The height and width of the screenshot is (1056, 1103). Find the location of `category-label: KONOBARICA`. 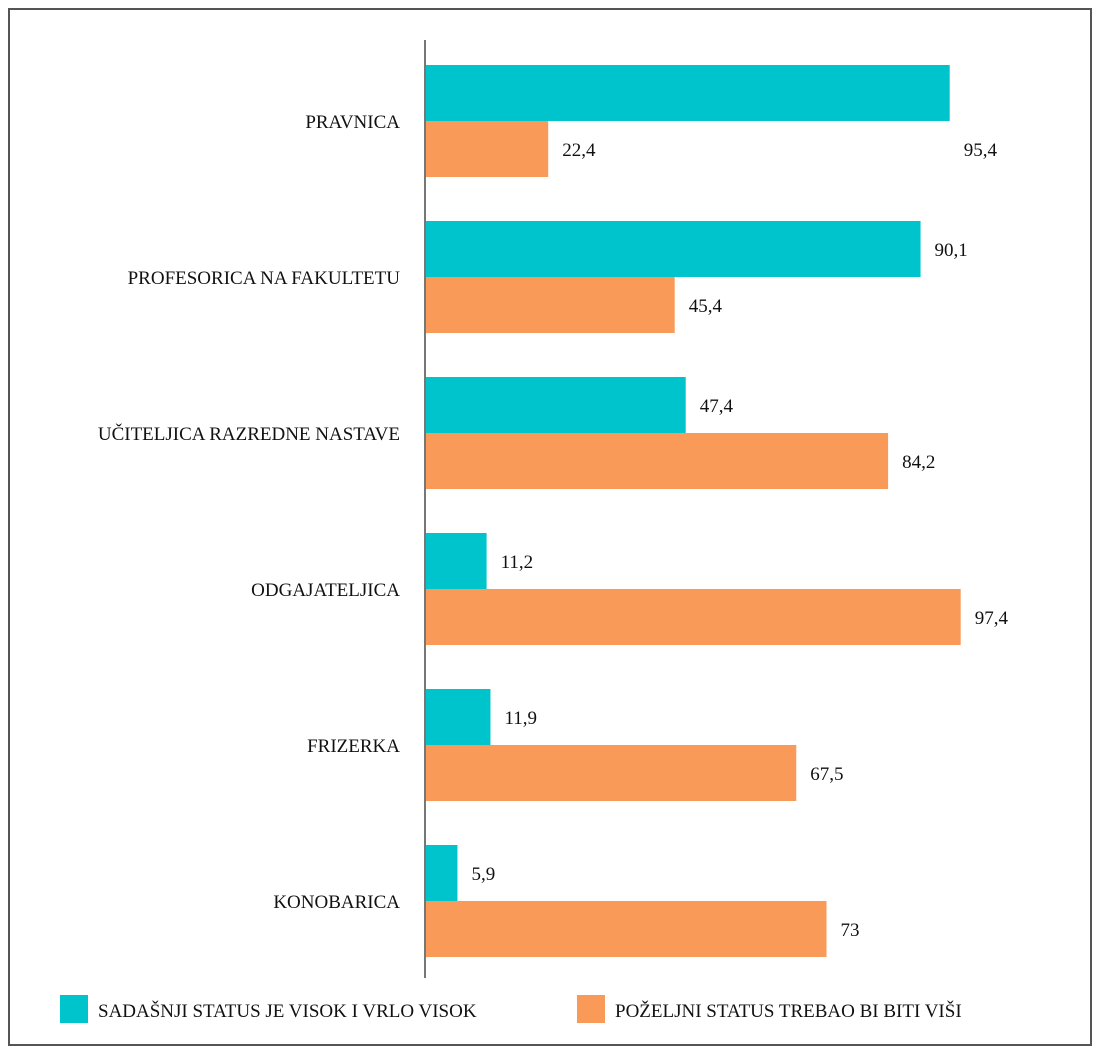

category-label: KONOBARICA is located at coordinates (336, 902).